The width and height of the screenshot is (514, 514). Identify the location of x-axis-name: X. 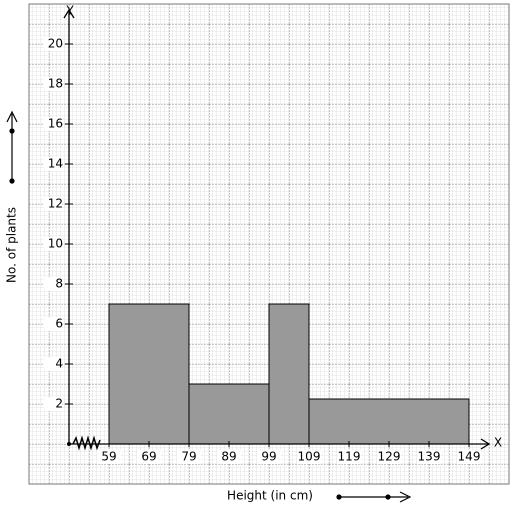
(498, 443).